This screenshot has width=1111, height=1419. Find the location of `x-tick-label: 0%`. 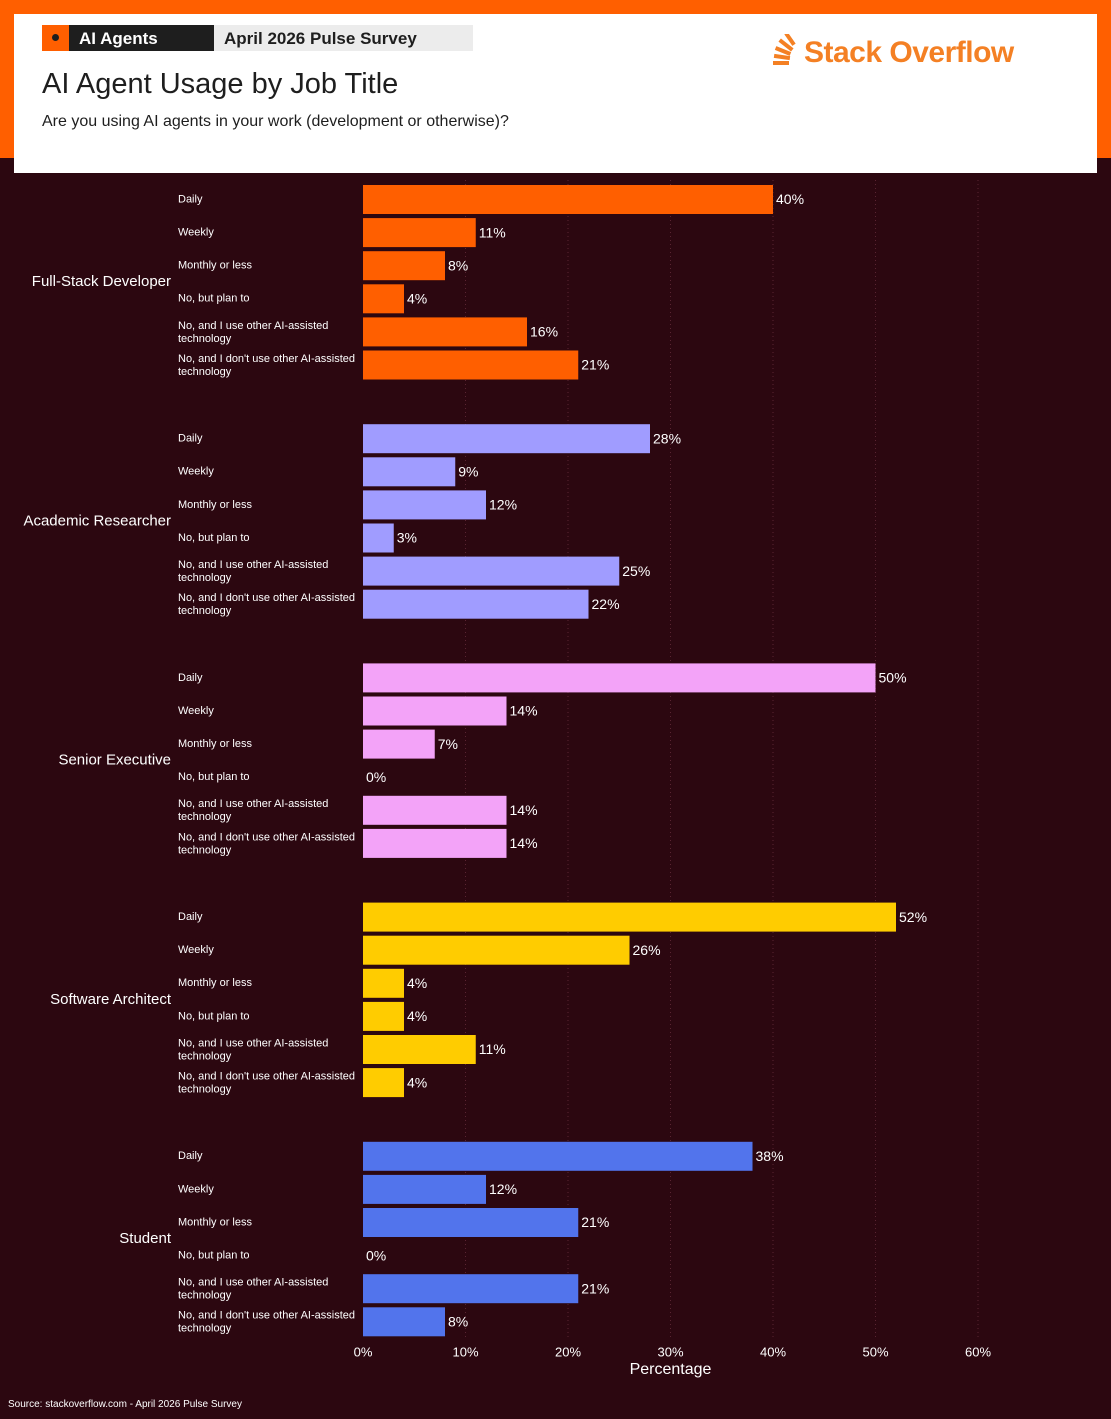

x-tick-label: 0% is located at coordinates (363, 1351).